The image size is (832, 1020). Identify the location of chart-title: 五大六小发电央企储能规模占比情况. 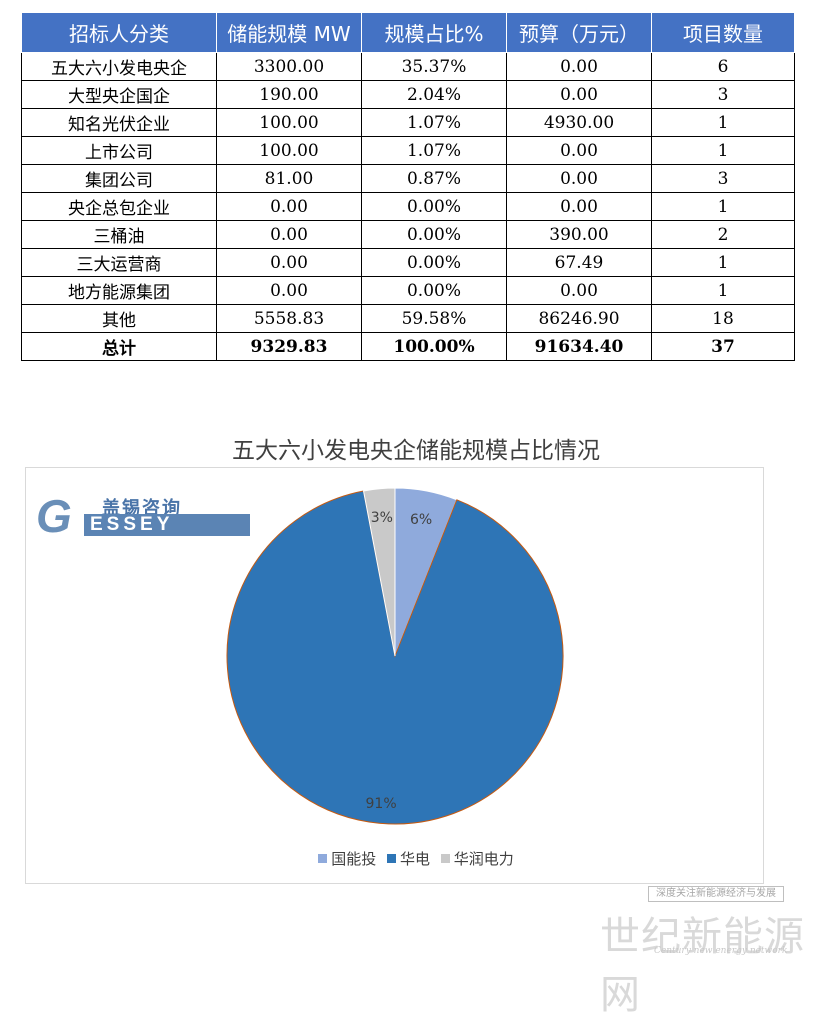
(416, 451).